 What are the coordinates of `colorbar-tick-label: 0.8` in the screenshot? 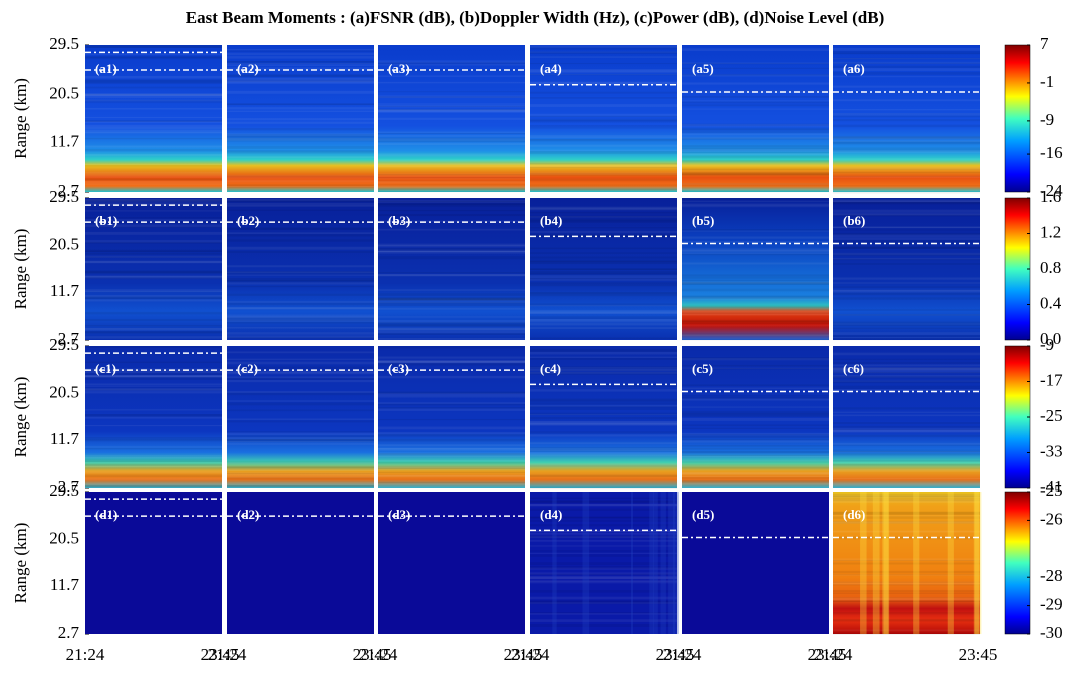 It's located at (1050, 267).